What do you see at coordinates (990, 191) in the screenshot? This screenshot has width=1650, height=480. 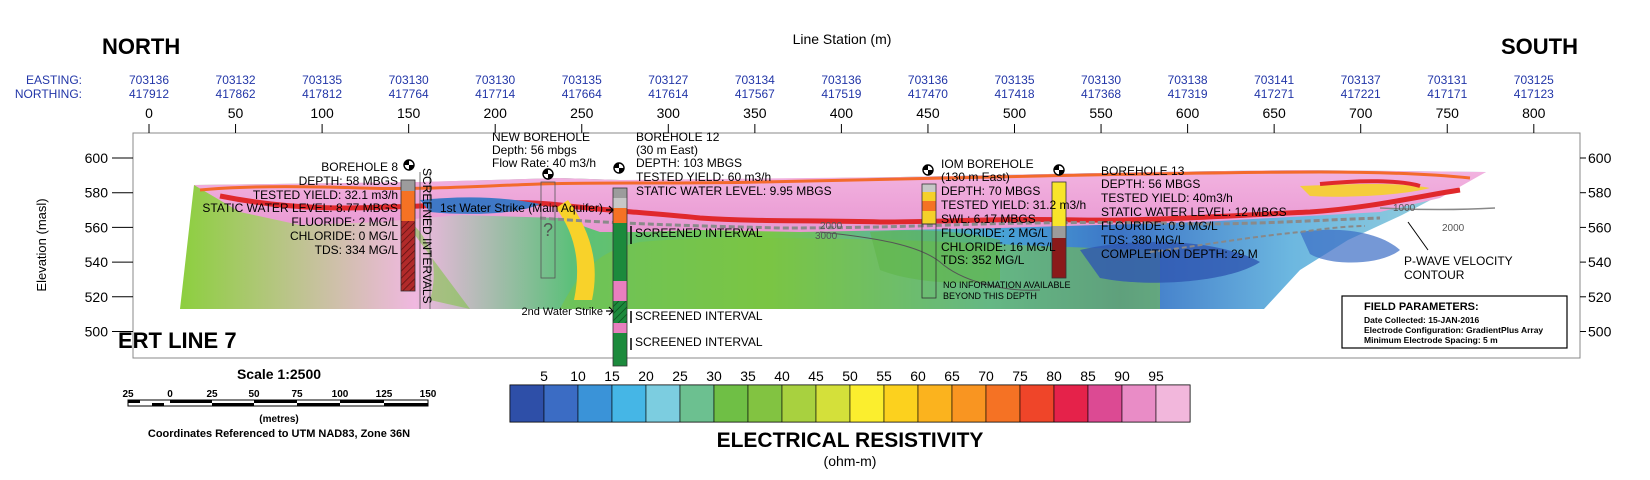 I see `svg-text: DEPTH: 70 MBGS` at bounding box center [990, 191].